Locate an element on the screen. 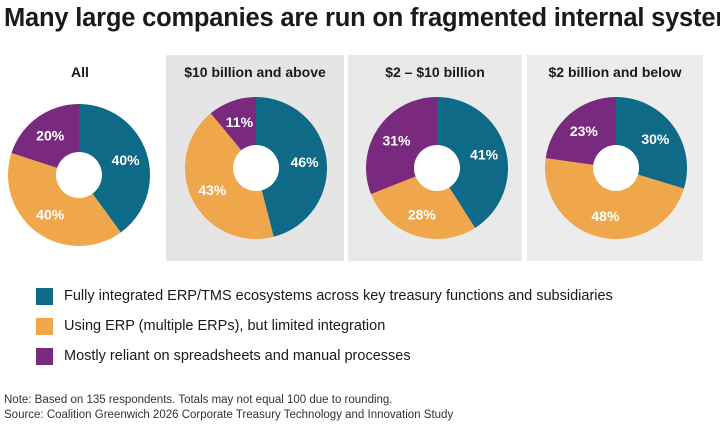 The width and height of the screenshot is (720, 434). slice-label-spreadsheets: 31% is located at coordinates (396, 140).